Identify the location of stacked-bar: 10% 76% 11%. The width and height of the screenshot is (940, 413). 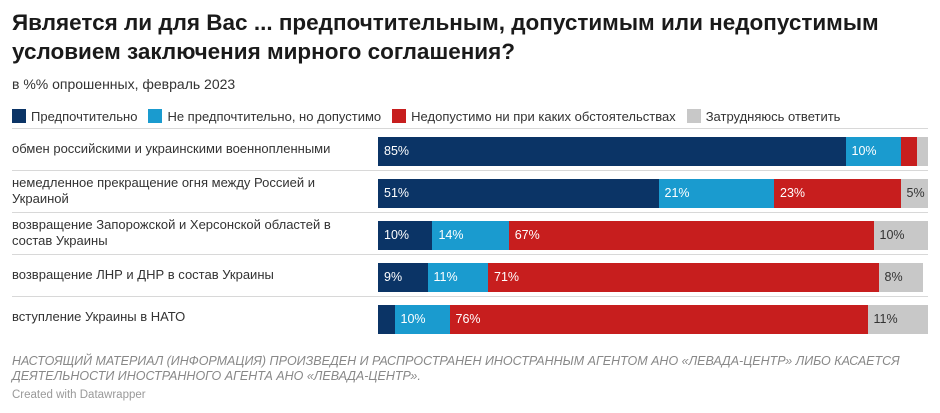
(653, 319).